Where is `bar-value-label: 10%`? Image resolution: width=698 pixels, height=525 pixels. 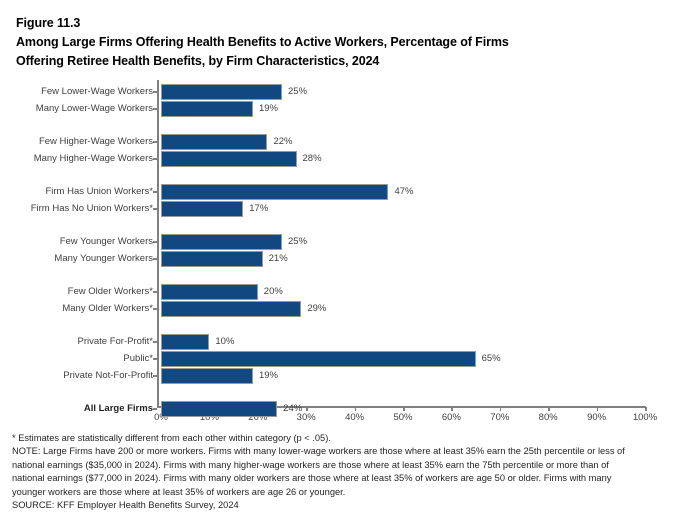
bar-value-label: 10% is located at coordinates (225, 341).